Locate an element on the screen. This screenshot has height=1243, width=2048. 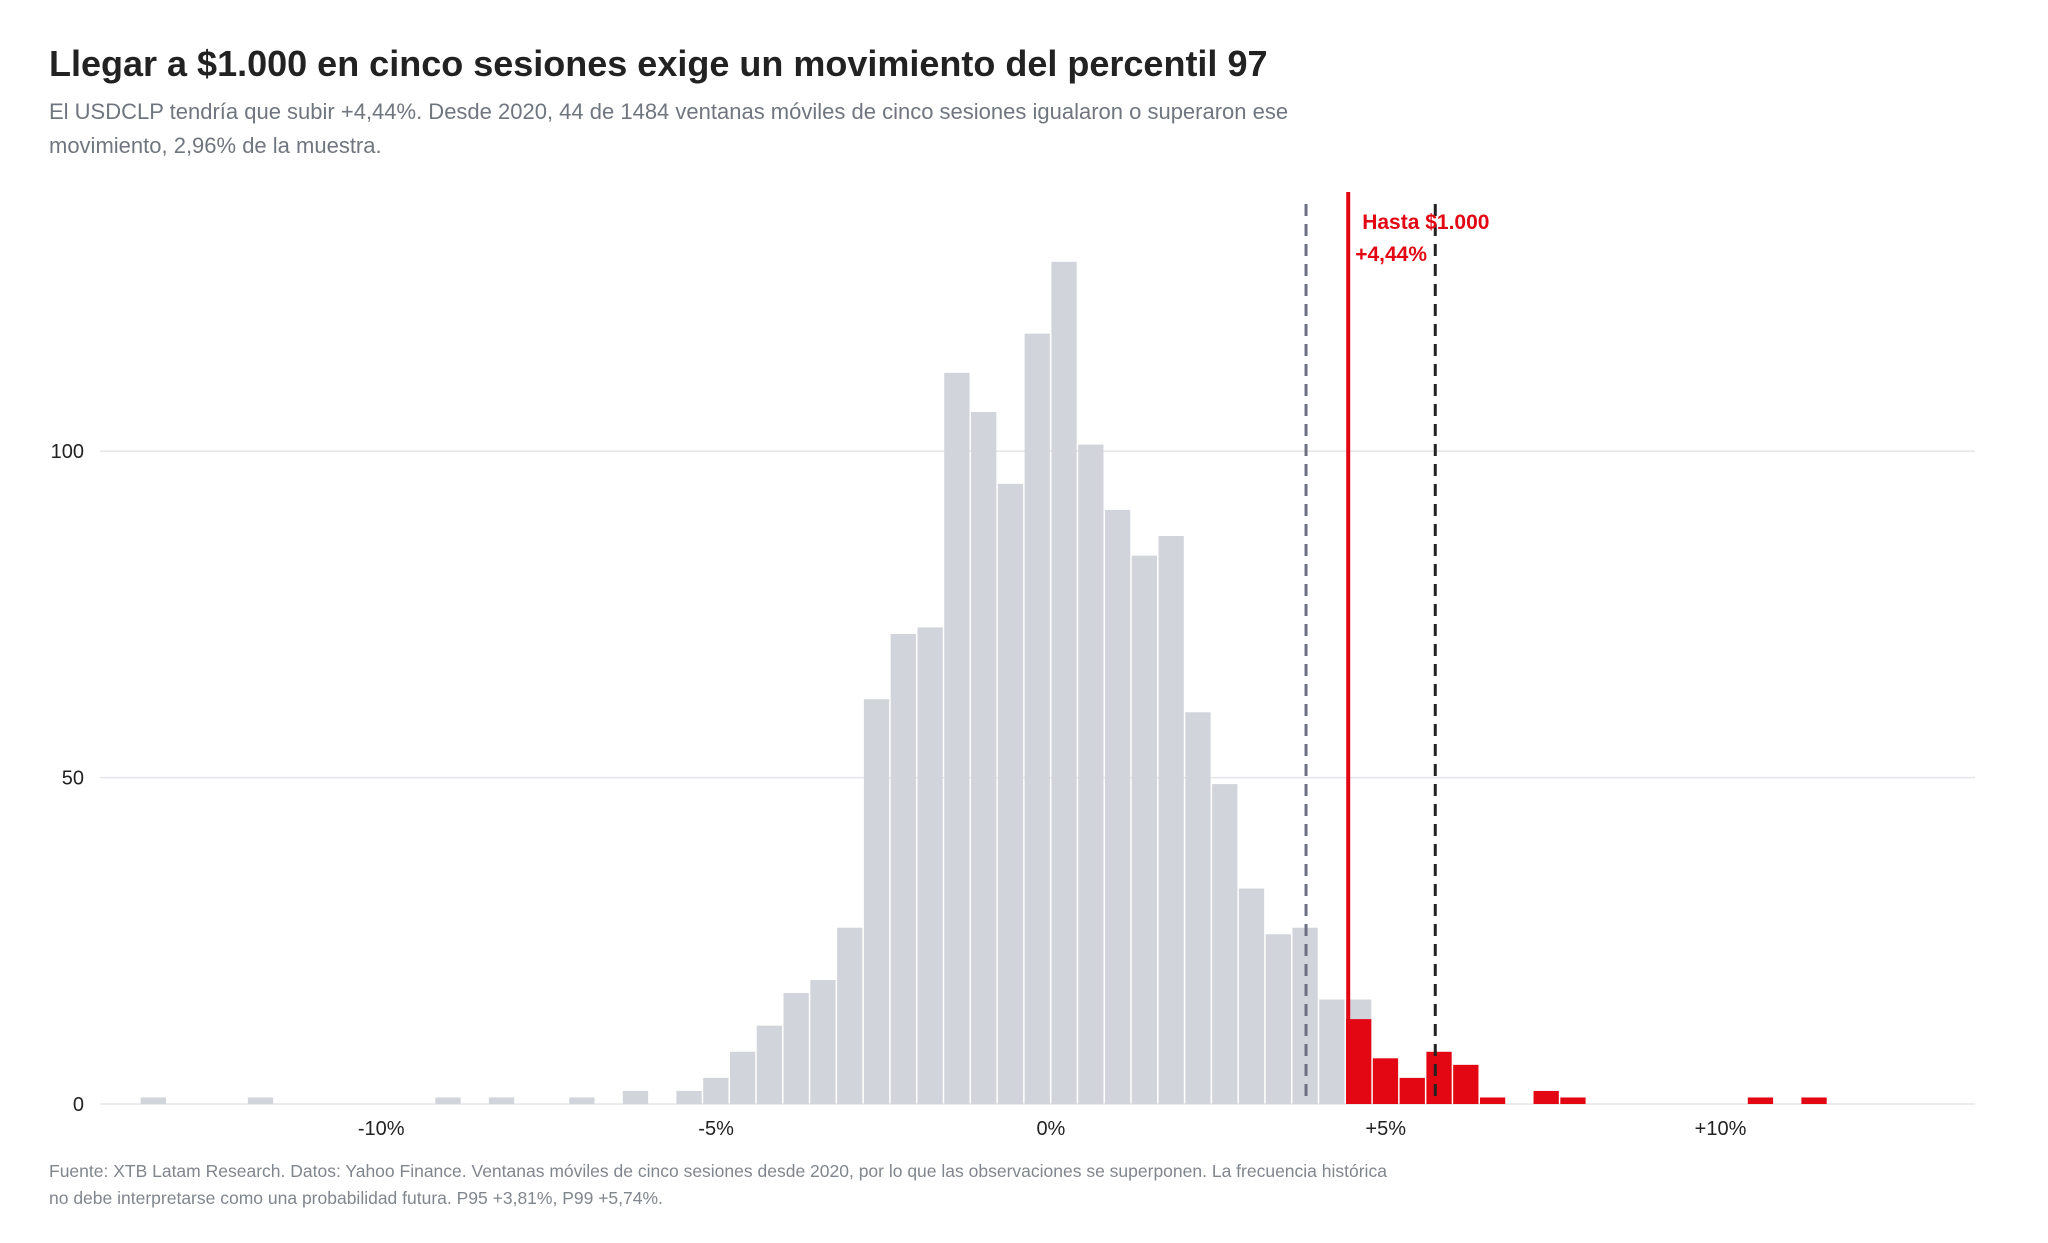
y-tick-label: 100 is located at coordinates (67, 452).